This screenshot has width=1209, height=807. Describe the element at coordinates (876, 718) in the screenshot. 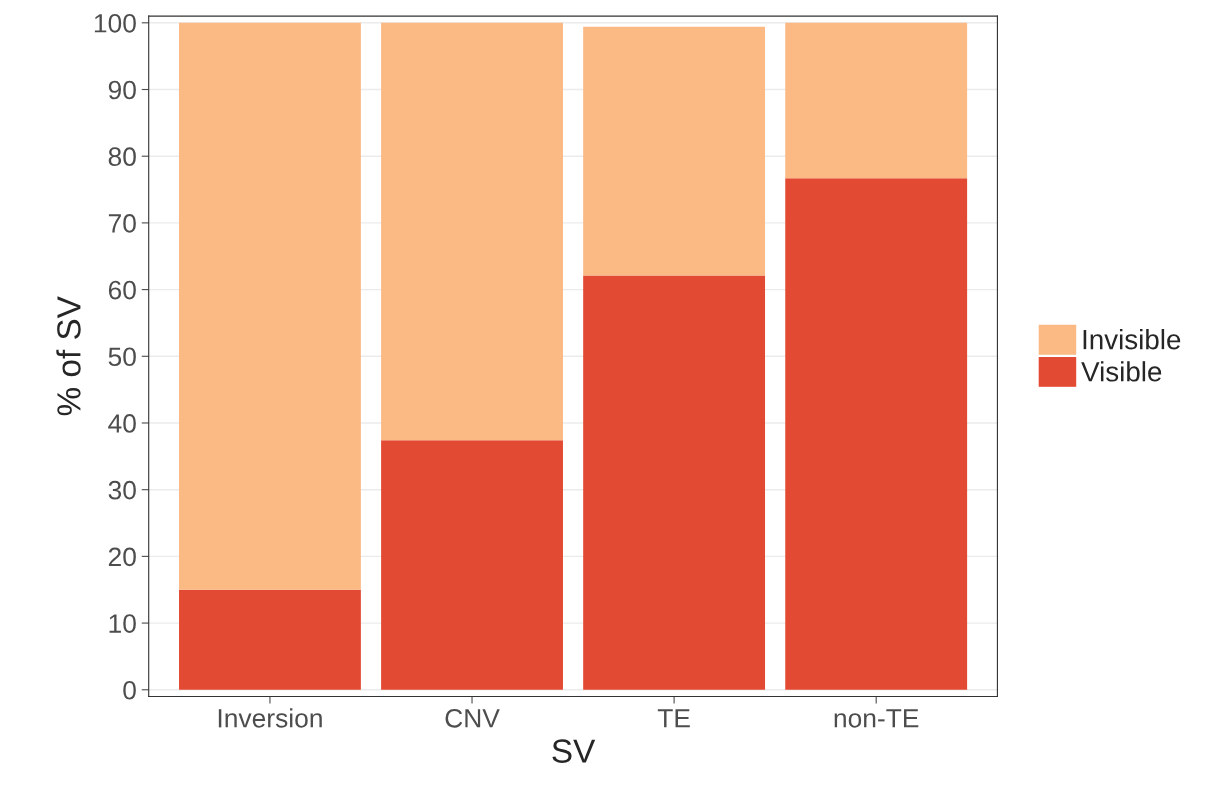

I see `x-tick-label: non-TE` at that location.